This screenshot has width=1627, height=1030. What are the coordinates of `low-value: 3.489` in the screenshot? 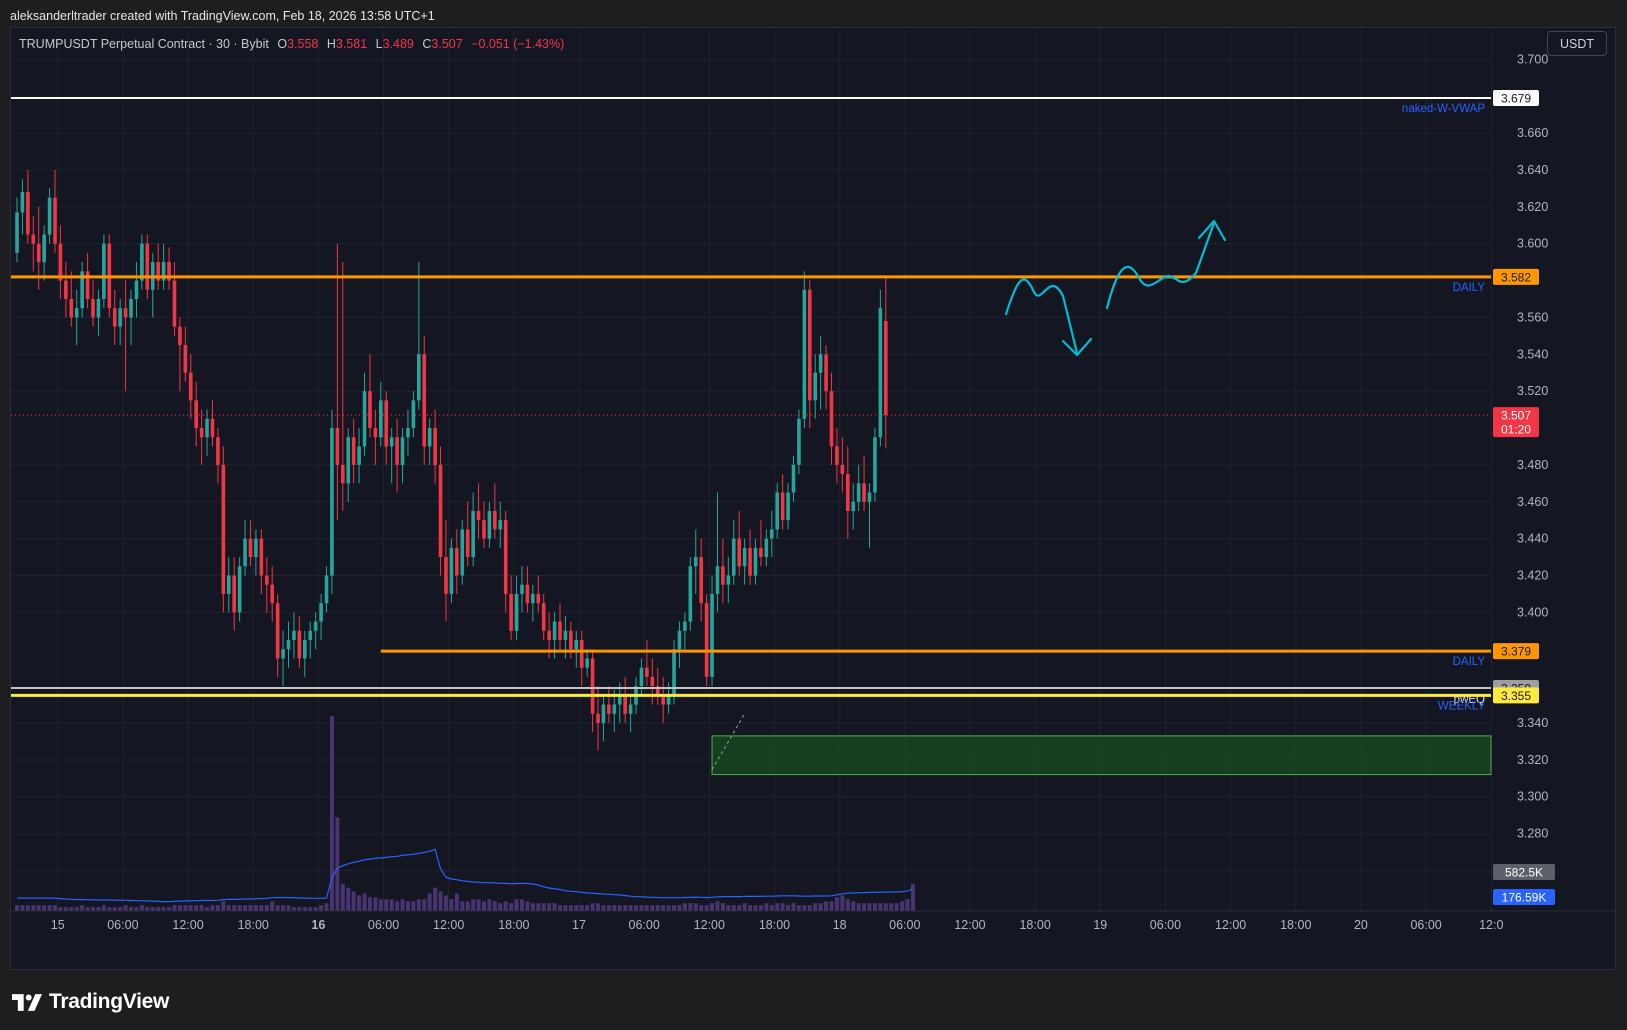 It's located at (398, 44).